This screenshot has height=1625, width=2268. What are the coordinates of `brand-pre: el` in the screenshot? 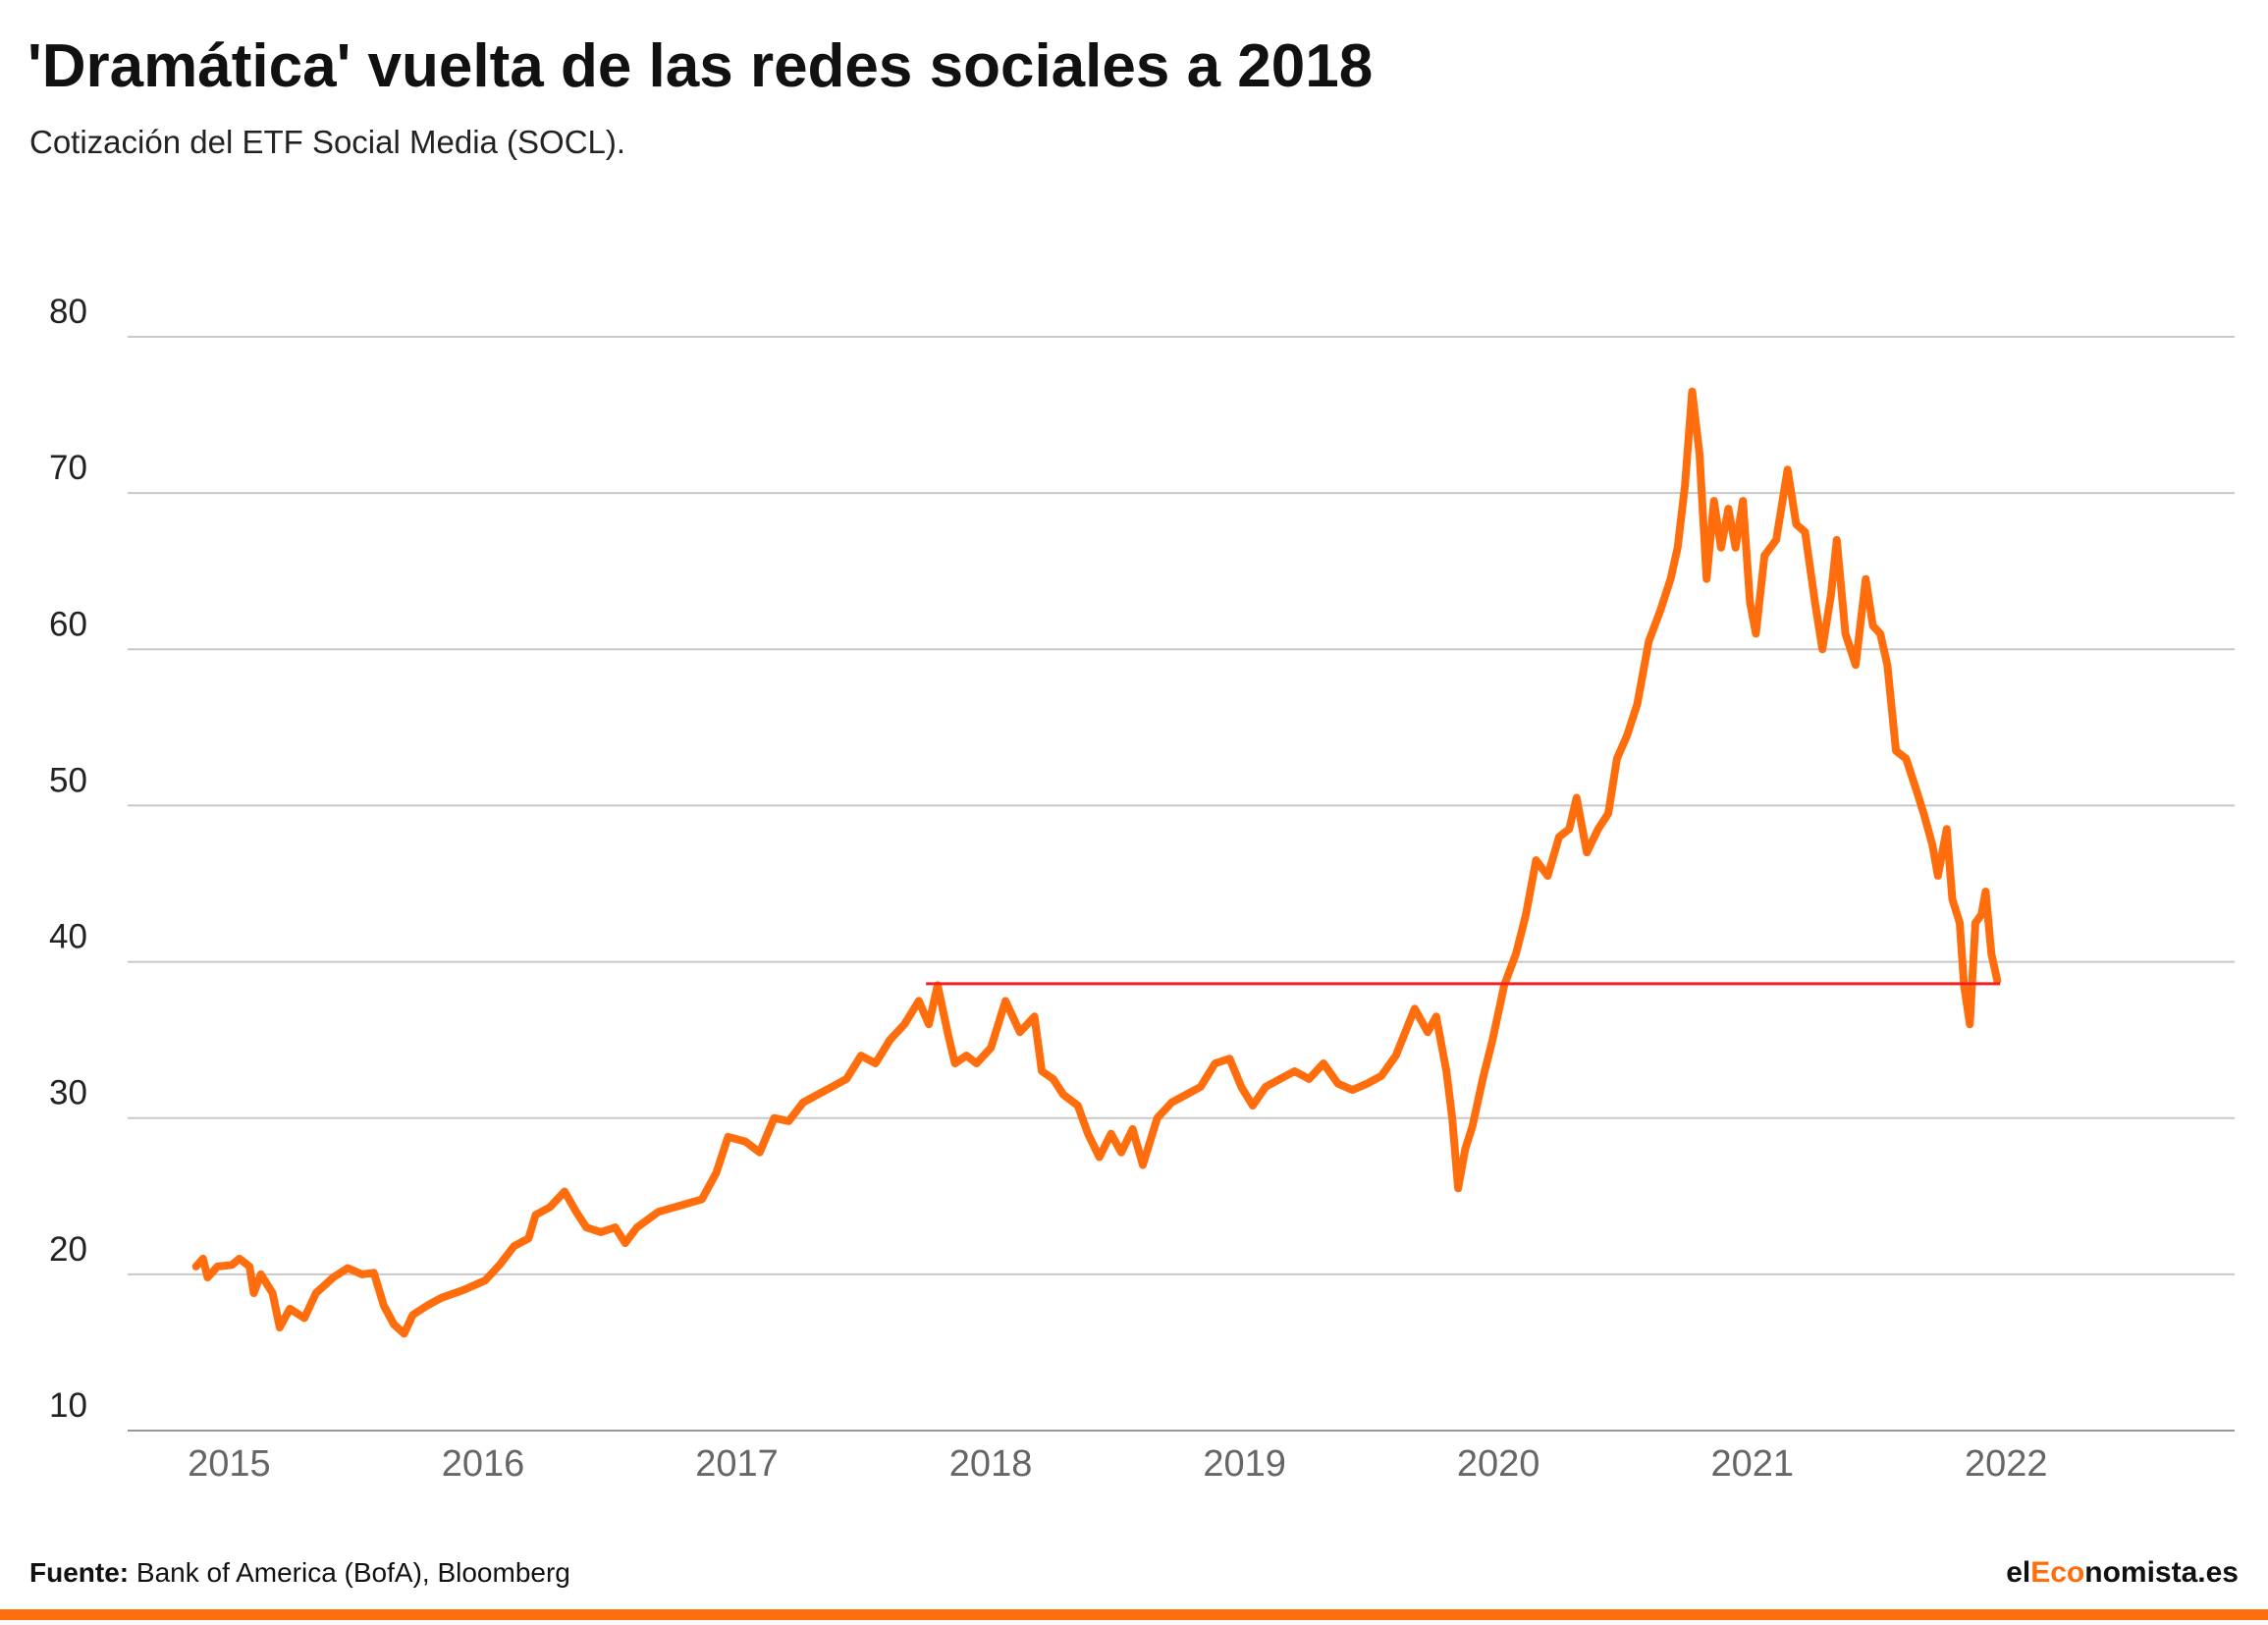 It's located at (2018, 1572).